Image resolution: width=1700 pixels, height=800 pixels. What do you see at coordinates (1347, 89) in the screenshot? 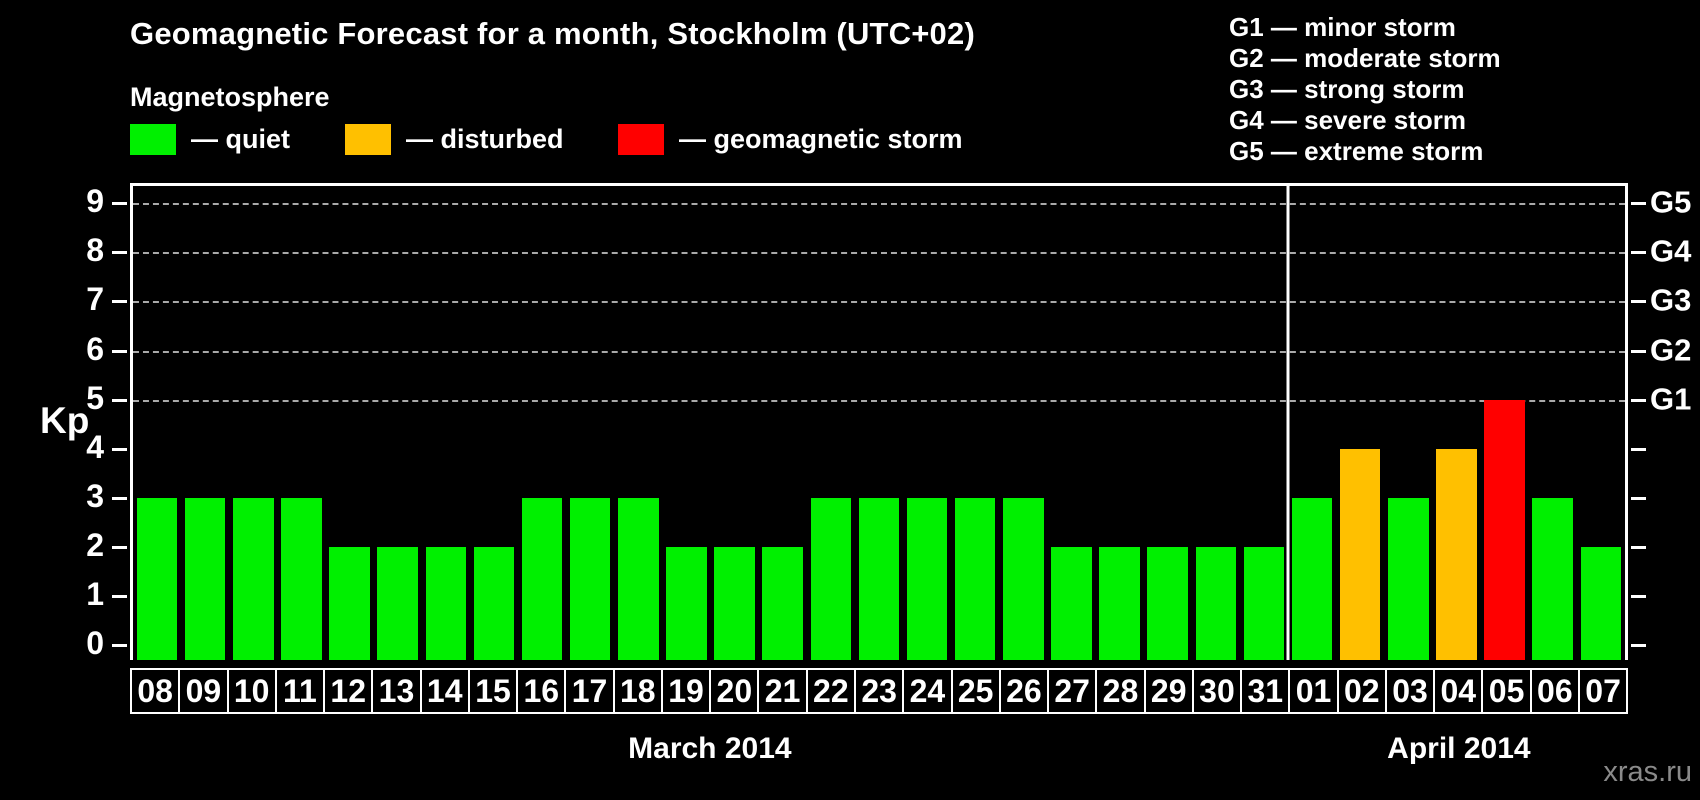
I see `storm-scale-line-g3: G3 — strong storm` at bounding box center [1347, 89].